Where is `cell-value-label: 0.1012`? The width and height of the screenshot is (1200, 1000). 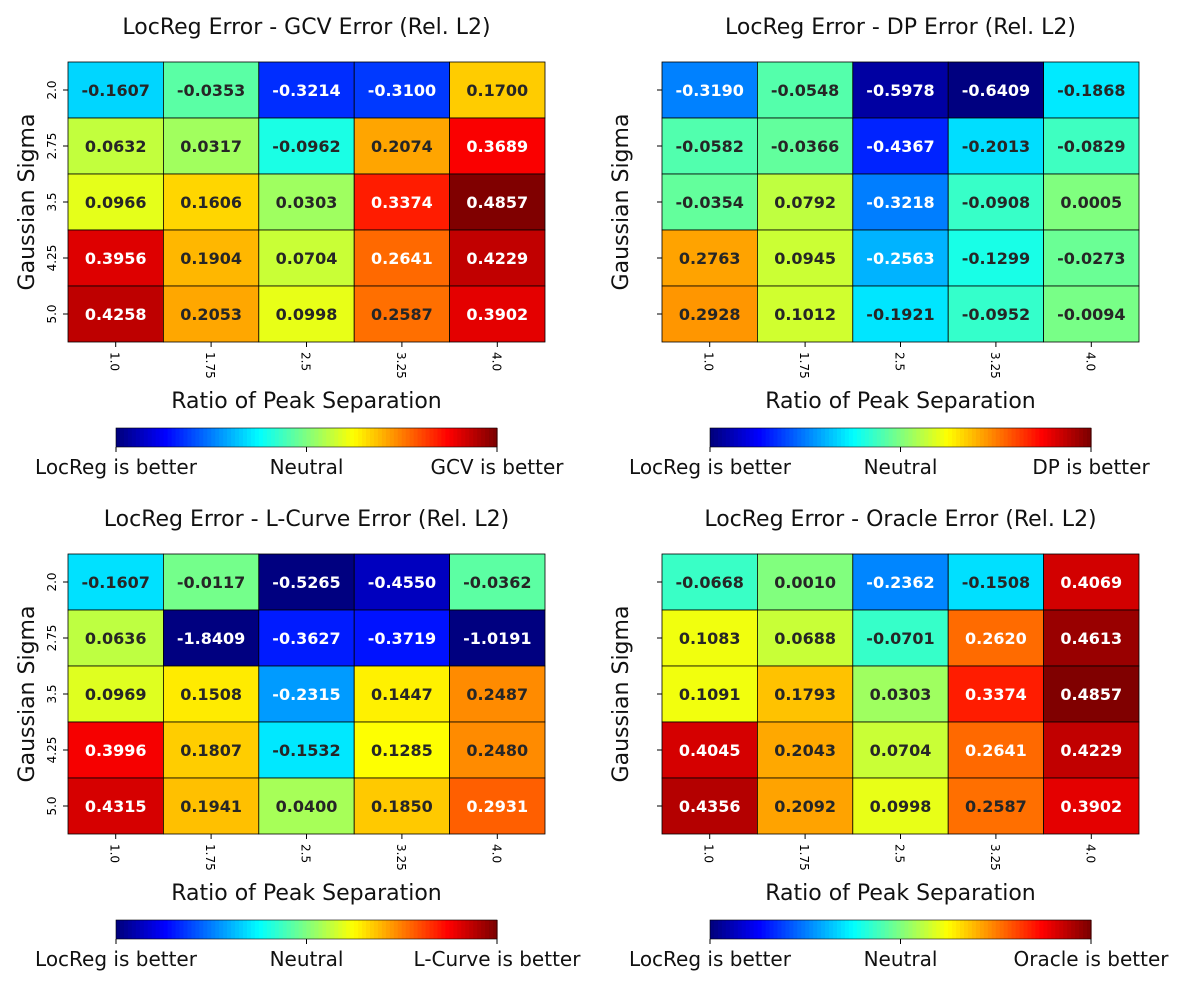
cell-value-label: 0.1012 is located at coordinates (805, 314).